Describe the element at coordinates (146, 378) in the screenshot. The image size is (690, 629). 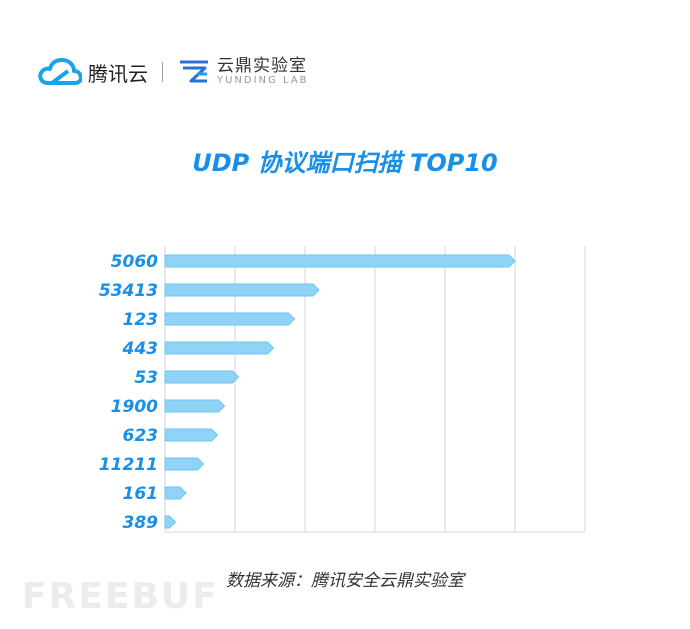
I see `y-tick-label: 53` at that location.